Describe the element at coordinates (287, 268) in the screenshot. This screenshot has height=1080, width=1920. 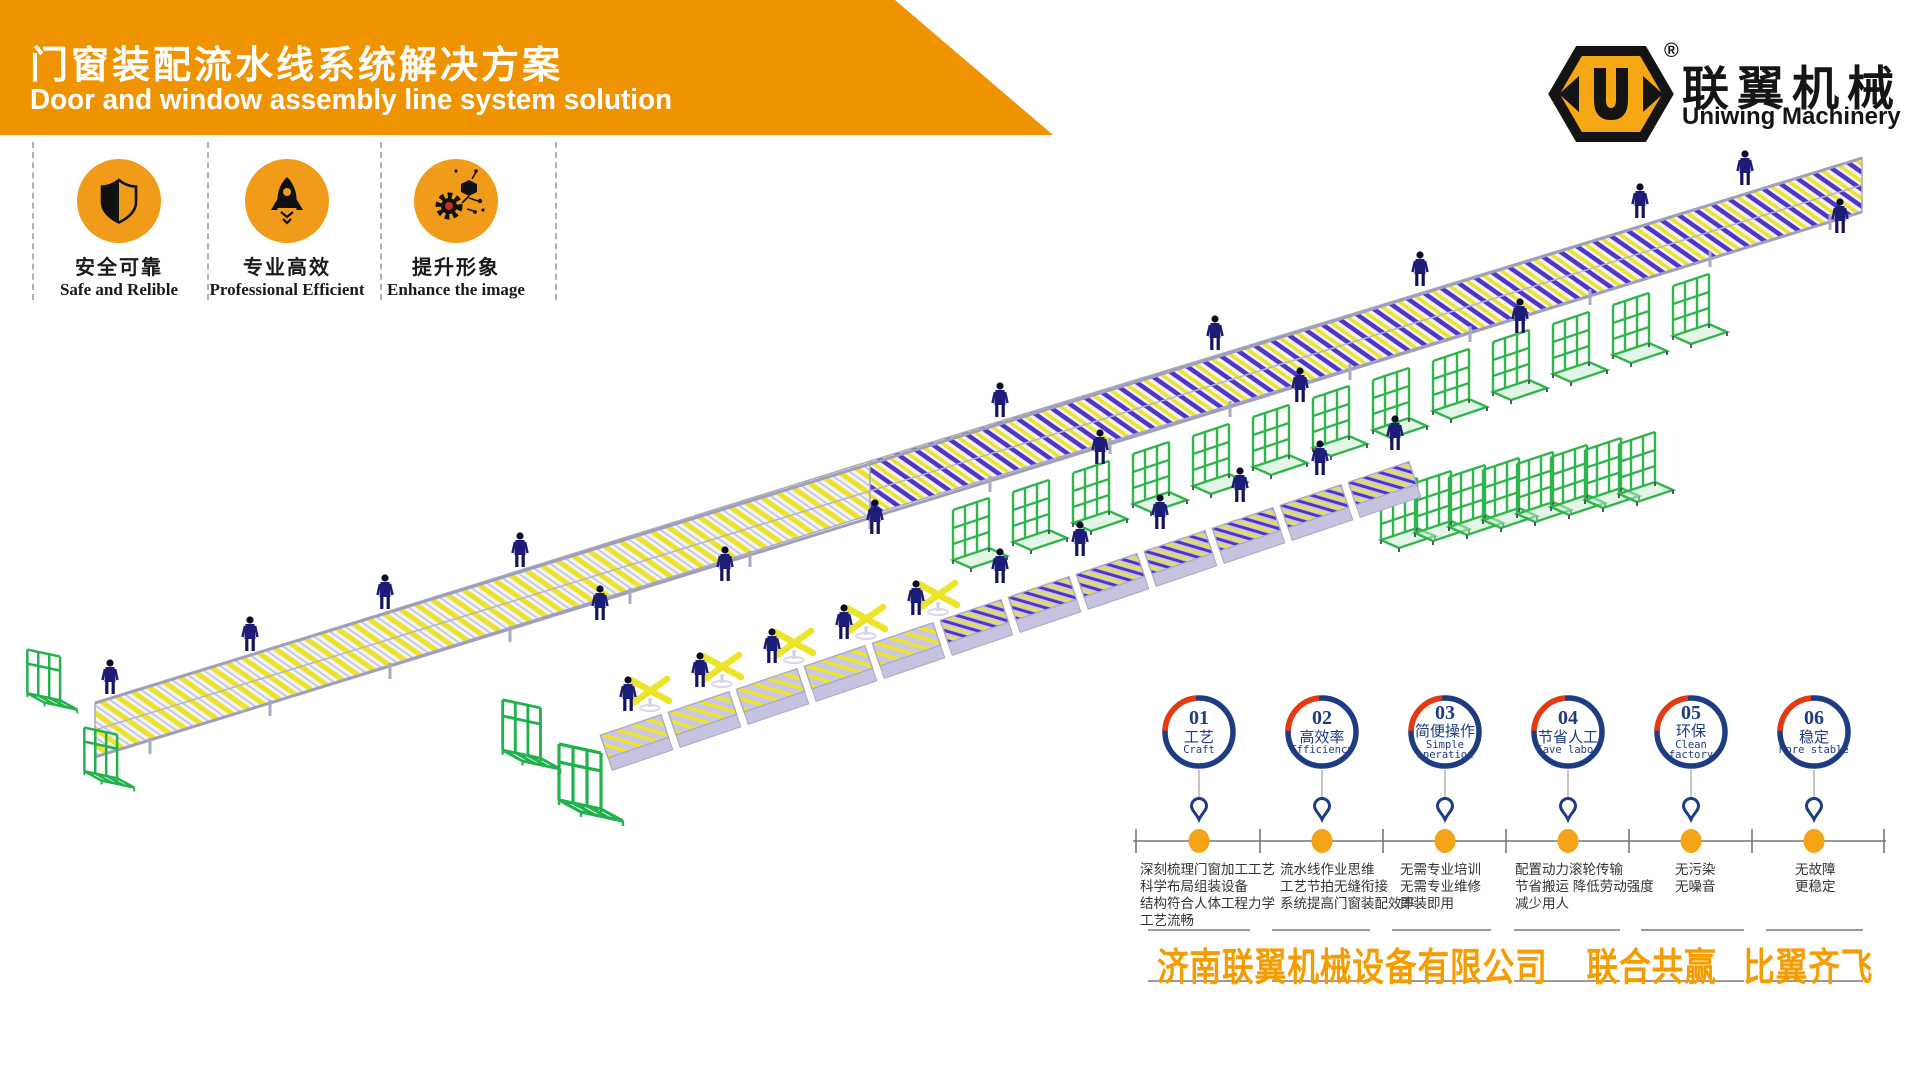
I see `feature-label-zh: 专业高效` at that location.